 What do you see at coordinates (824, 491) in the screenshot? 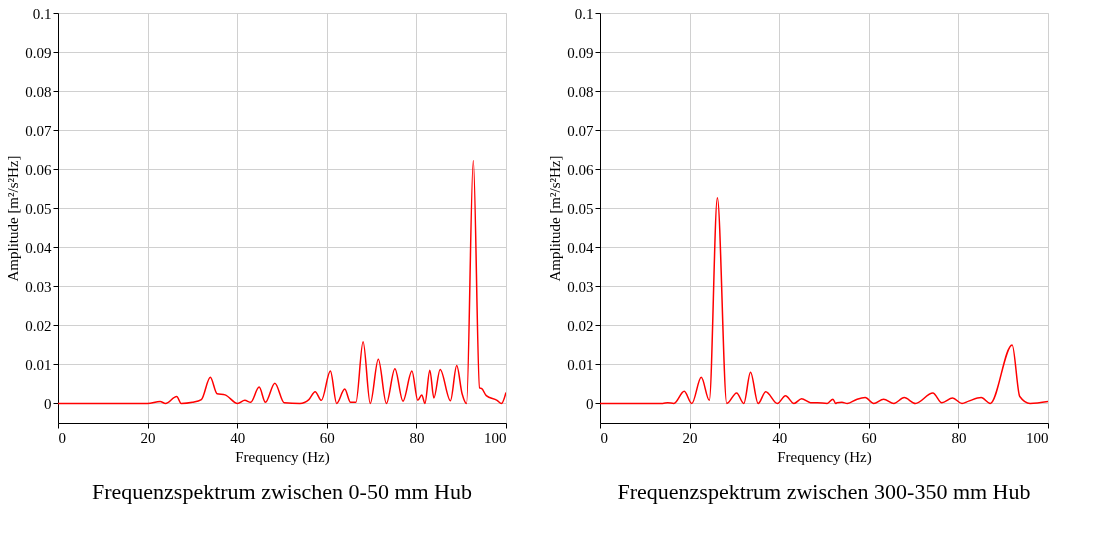
I see `text: Frequenzspektrum zwischen 300-350 mm Hub` at bounding box center [824, 491].